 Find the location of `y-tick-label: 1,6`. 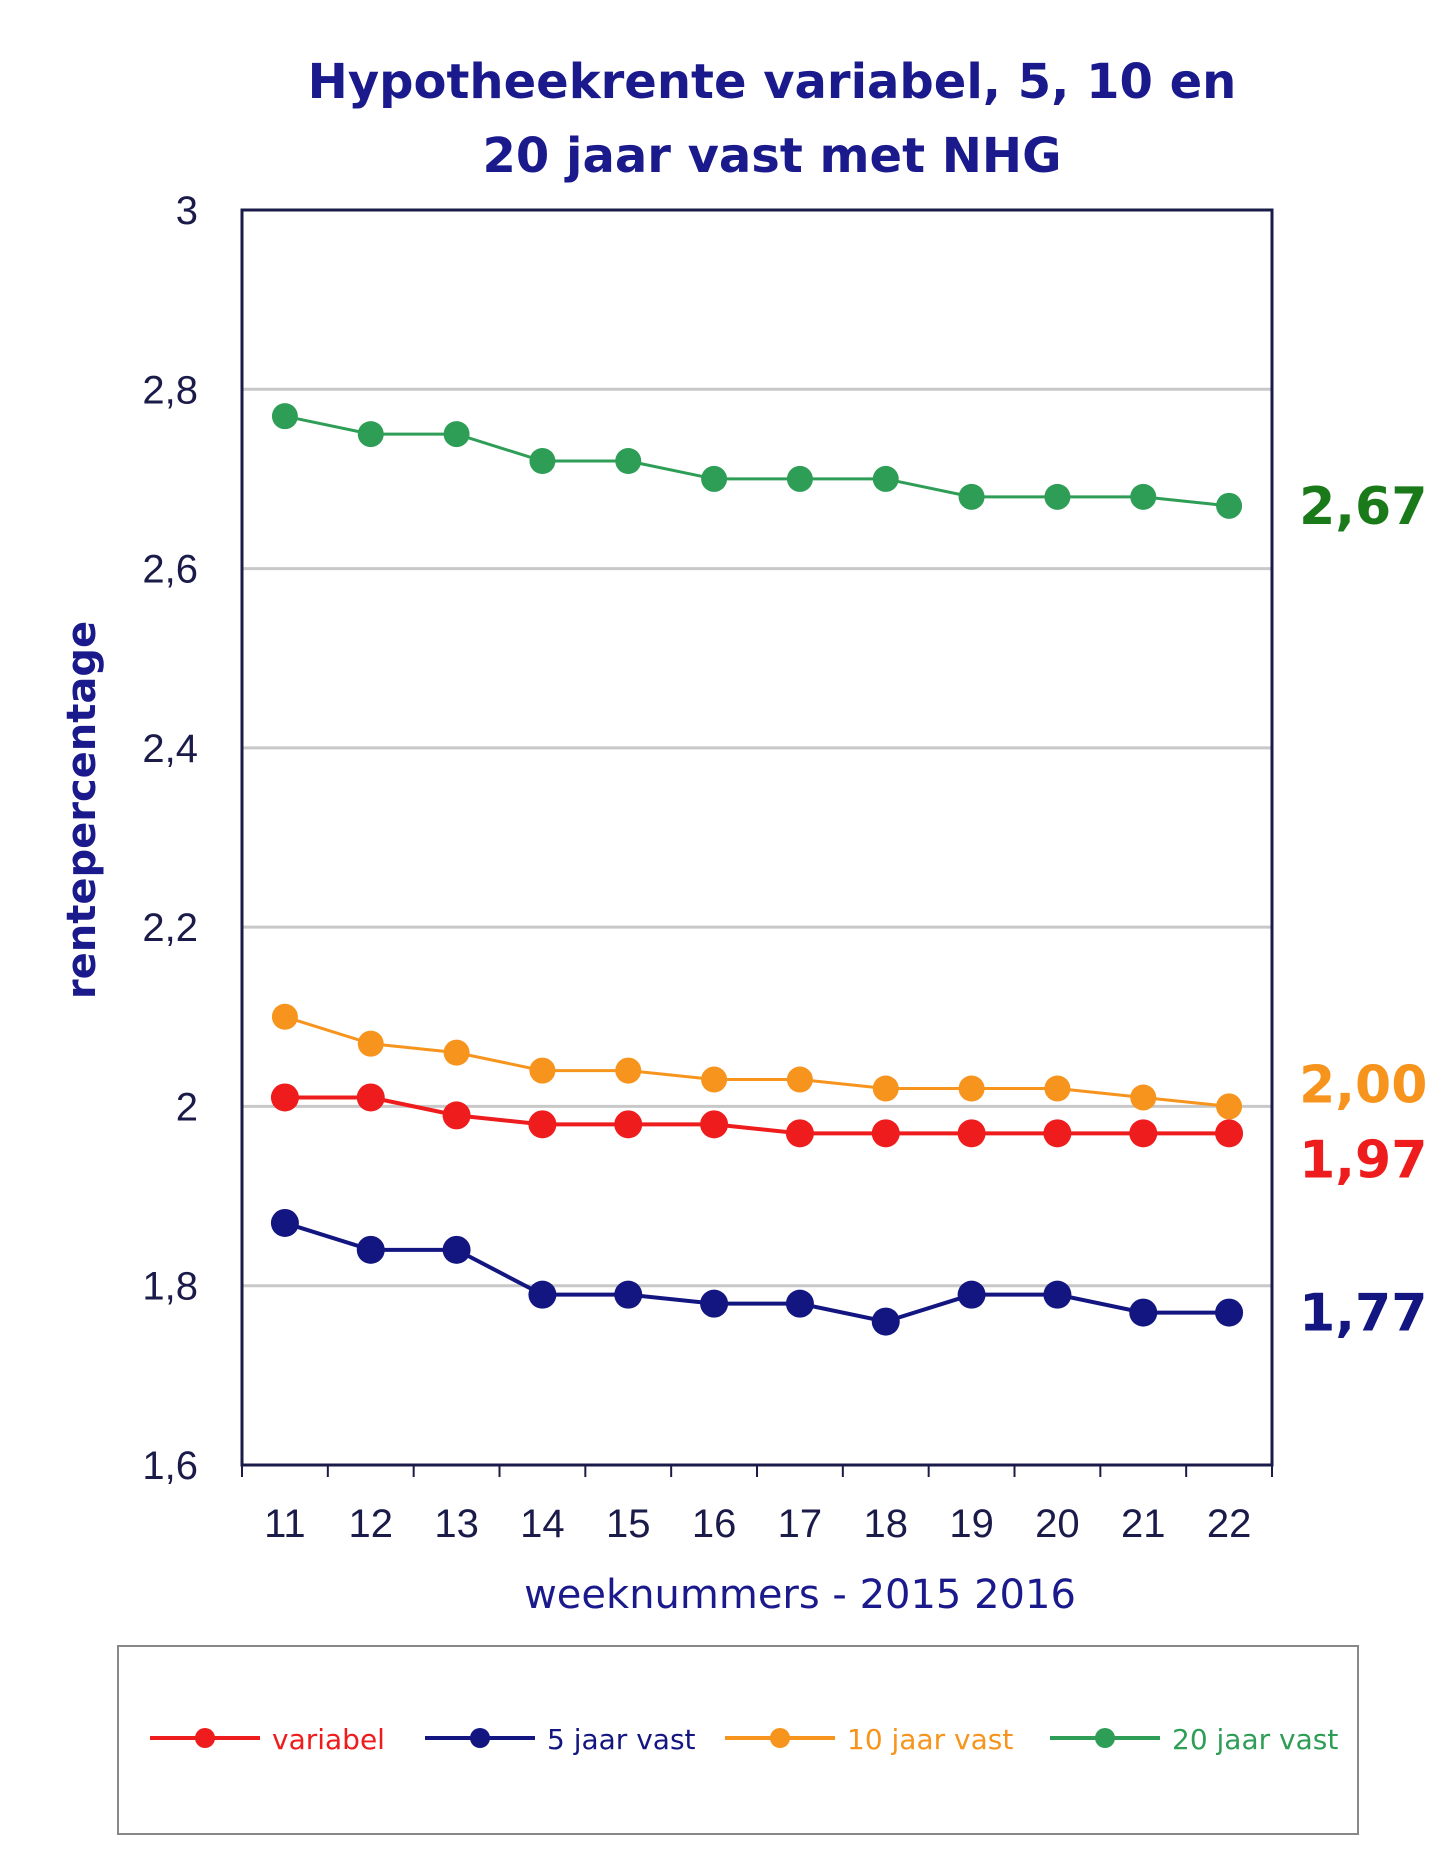

y-tick-label: 1,6 is located at coordinates (170, 1466).